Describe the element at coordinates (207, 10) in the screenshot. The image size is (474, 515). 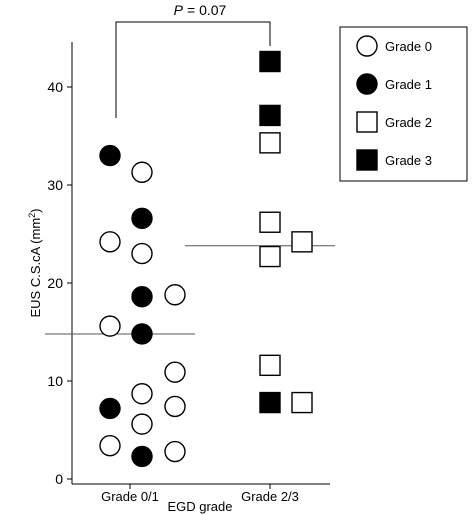
I see `p-value: = 0.07` at that location.